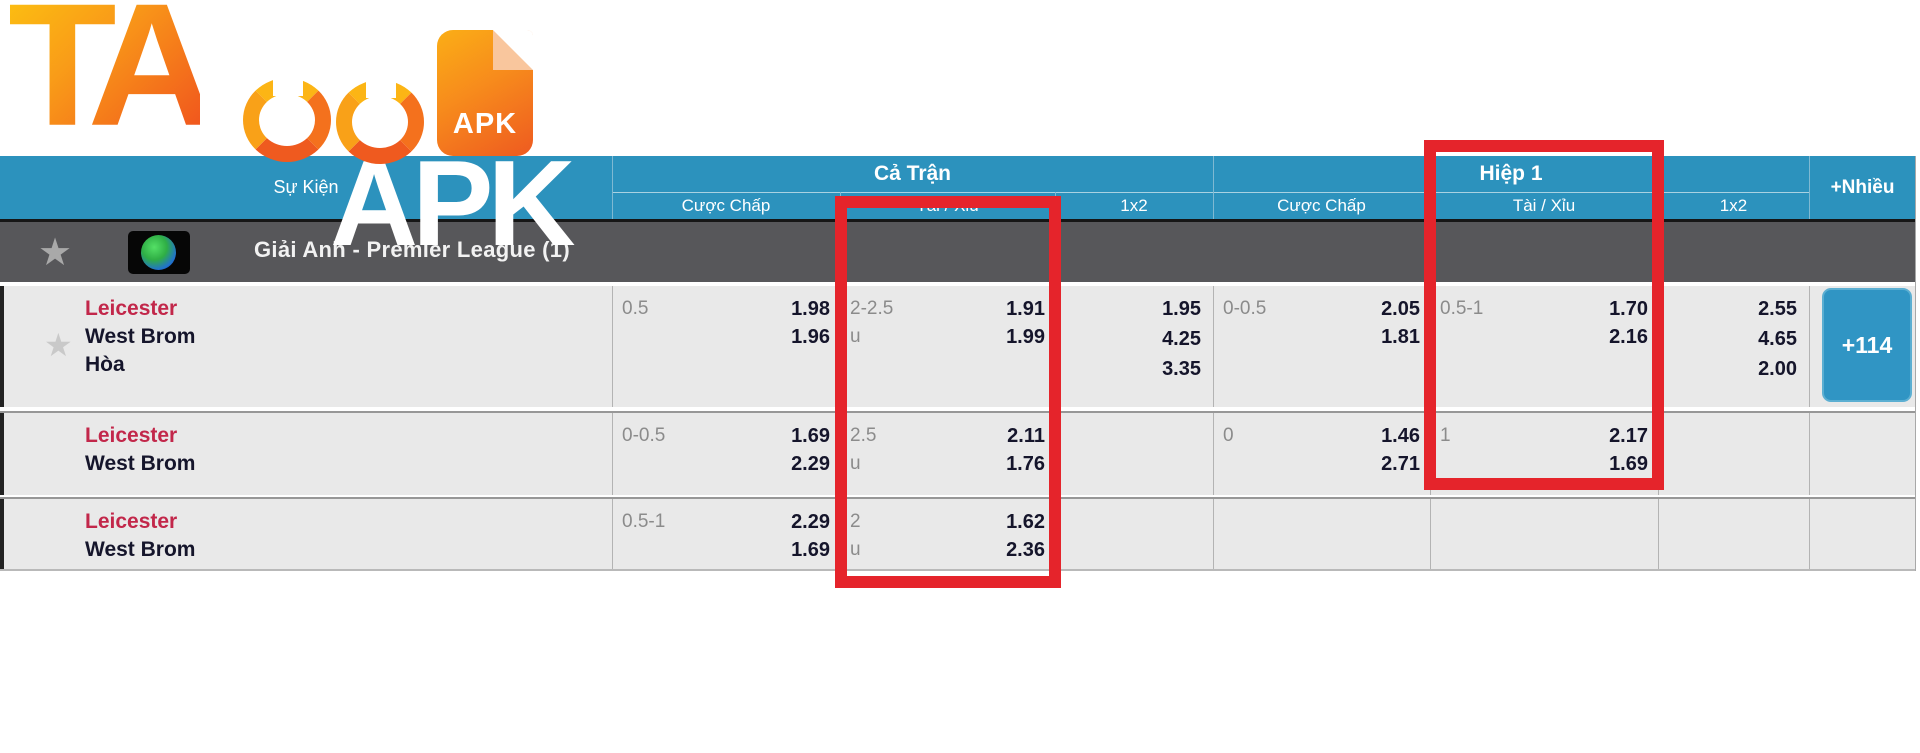 The width and height of the screenshot is (1920, 753). I want to click on odds-value: 1.70, so click(1628, 309).